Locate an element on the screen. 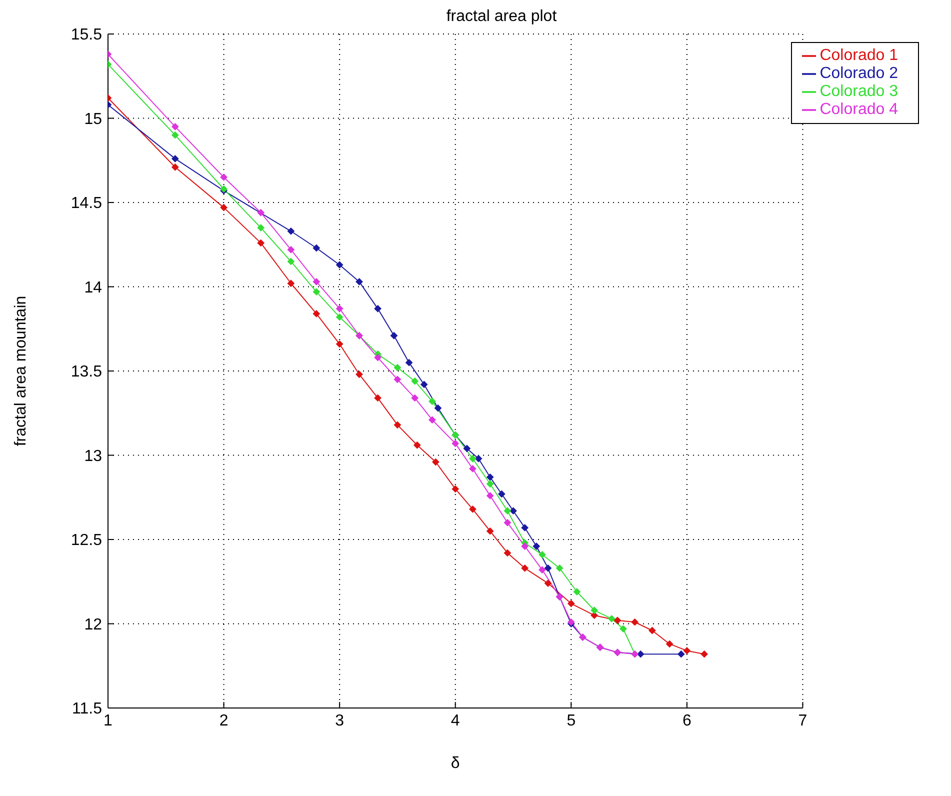 The image size is (951, 796). y-tick-label: 14 is located at coordinates (93, 287).